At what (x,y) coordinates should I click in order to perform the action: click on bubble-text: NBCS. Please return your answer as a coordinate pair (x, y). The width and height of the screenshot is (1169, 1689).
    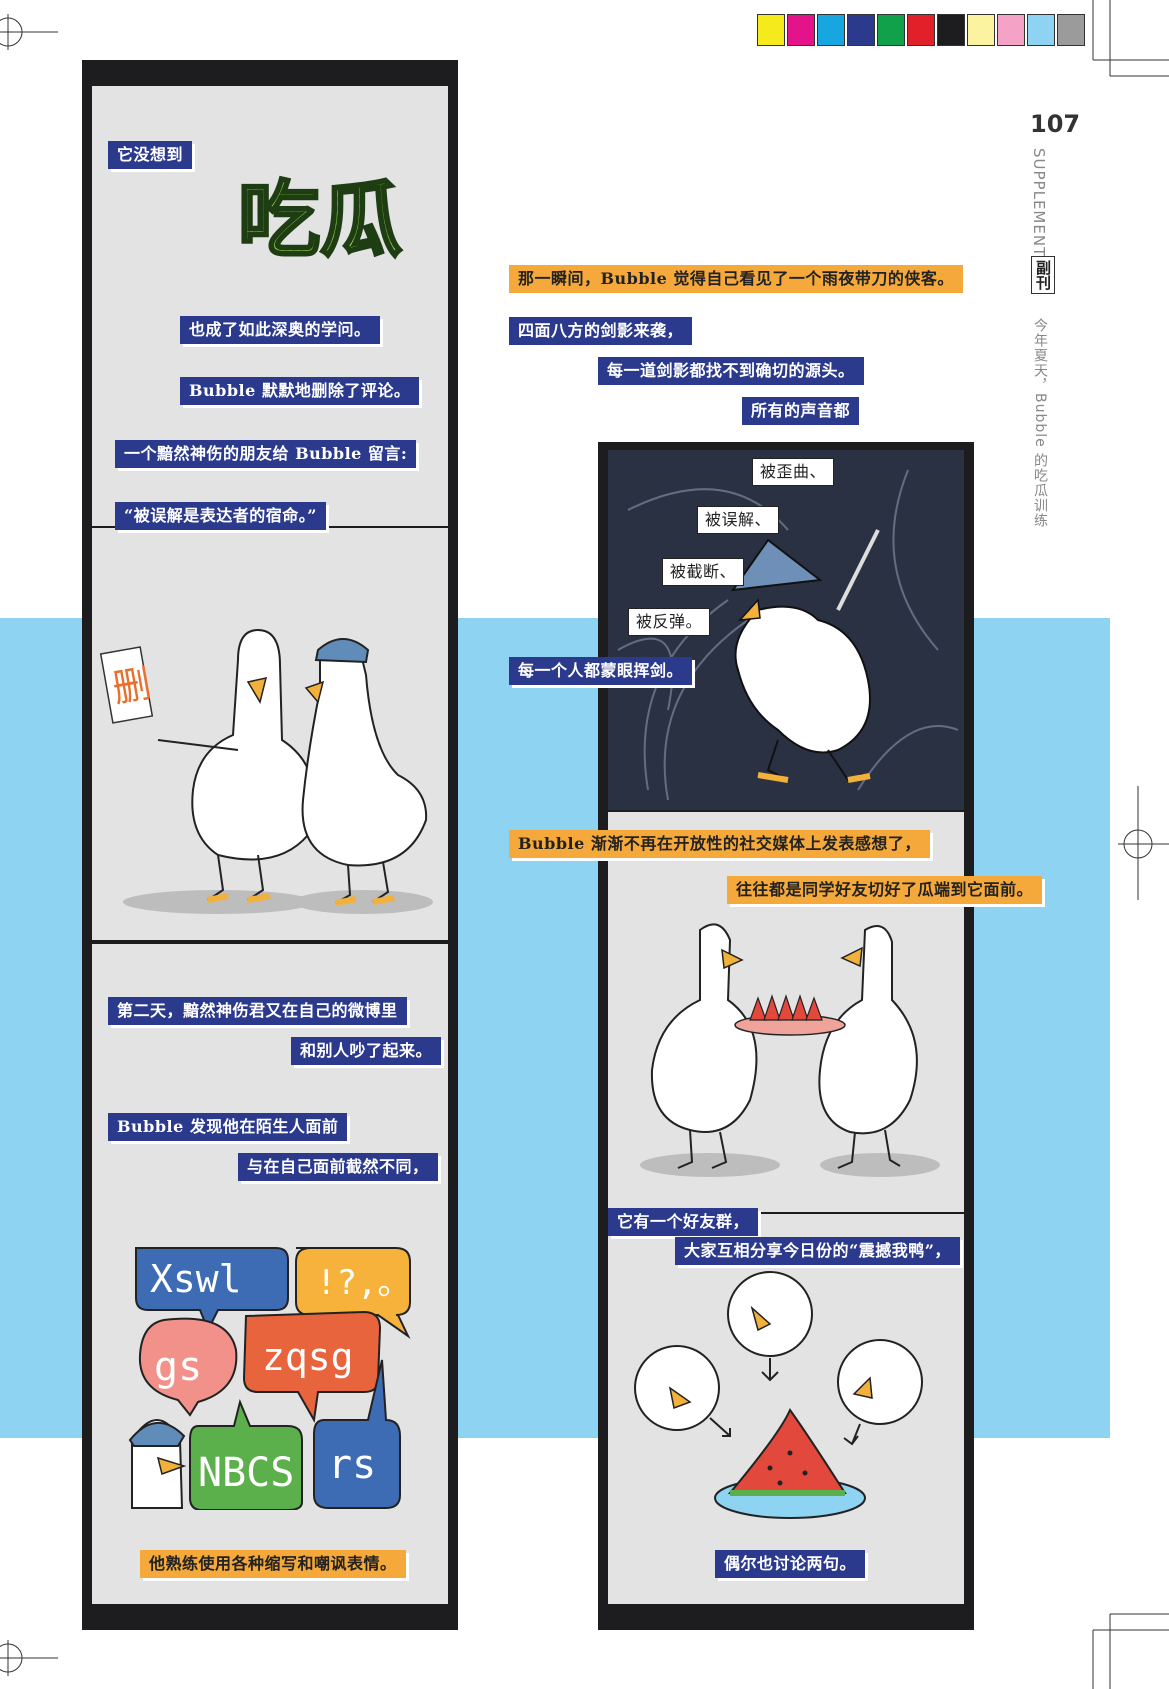
    Looking at the image, I should click on (246, 1473).